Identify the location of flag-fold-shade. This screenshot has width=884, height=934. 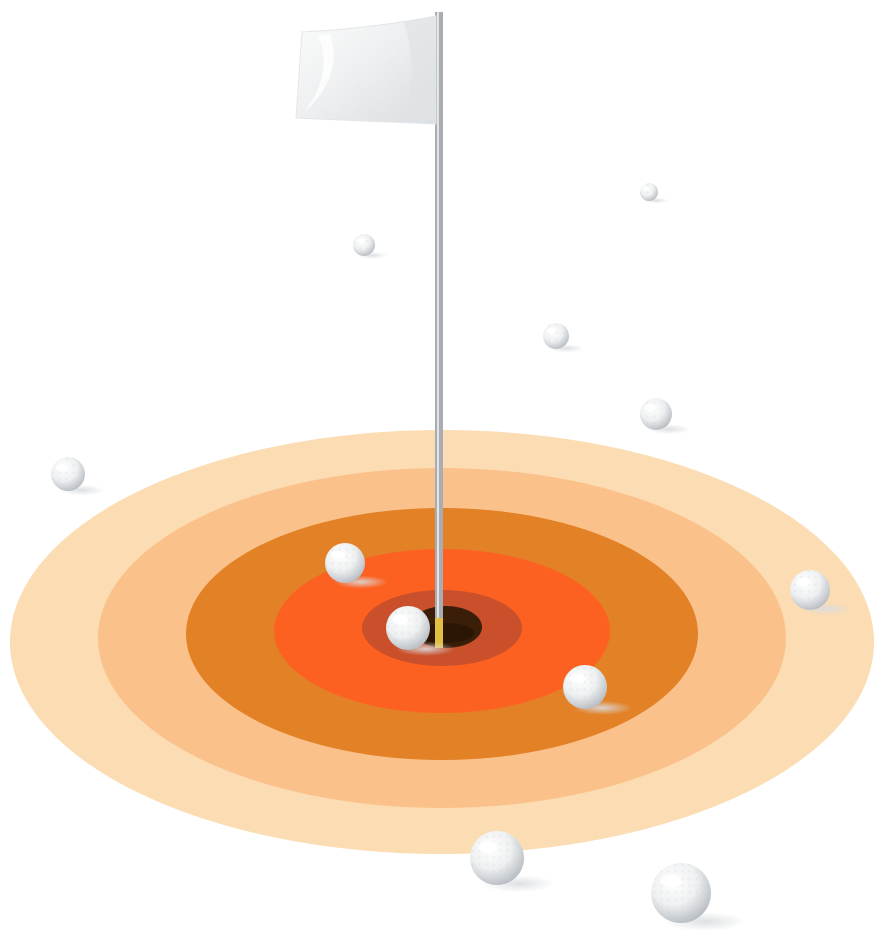
(418, 70).